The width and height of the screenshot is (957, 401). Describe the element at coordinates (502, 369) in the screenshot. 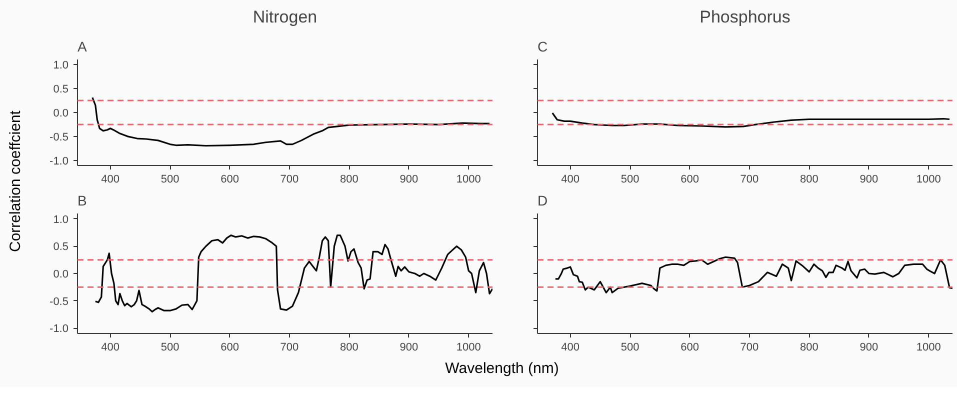

I see `x-axis-title: Wavelength (nm)` at that location.